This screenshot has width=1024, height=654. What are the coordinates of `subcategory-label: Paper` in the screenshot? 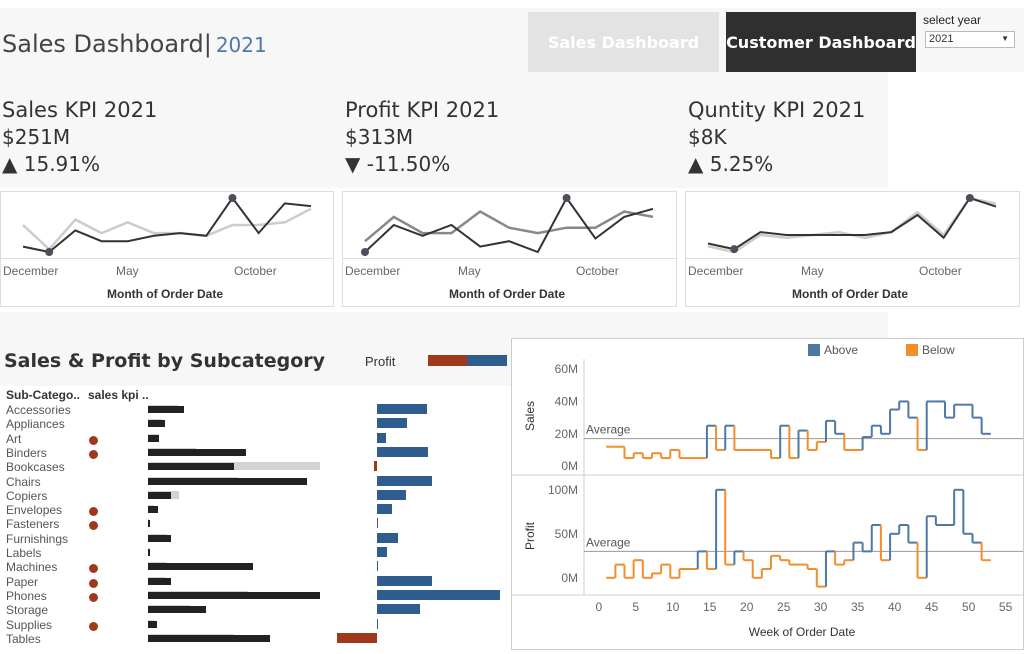 It's located at (22, 581).